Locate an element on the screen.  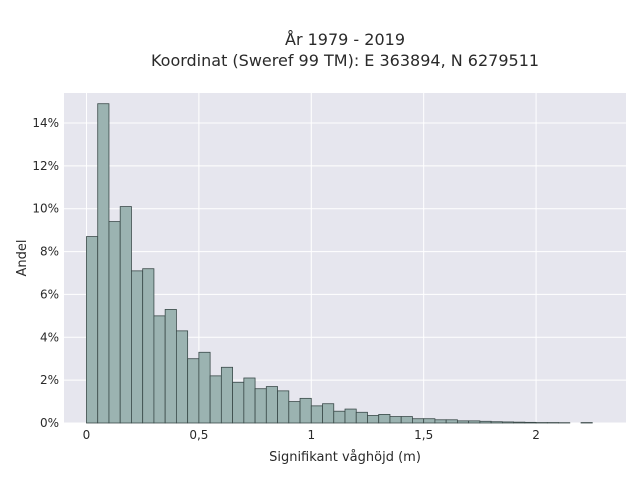
x-tick-label: 2 is located at coordinates (536, 435).